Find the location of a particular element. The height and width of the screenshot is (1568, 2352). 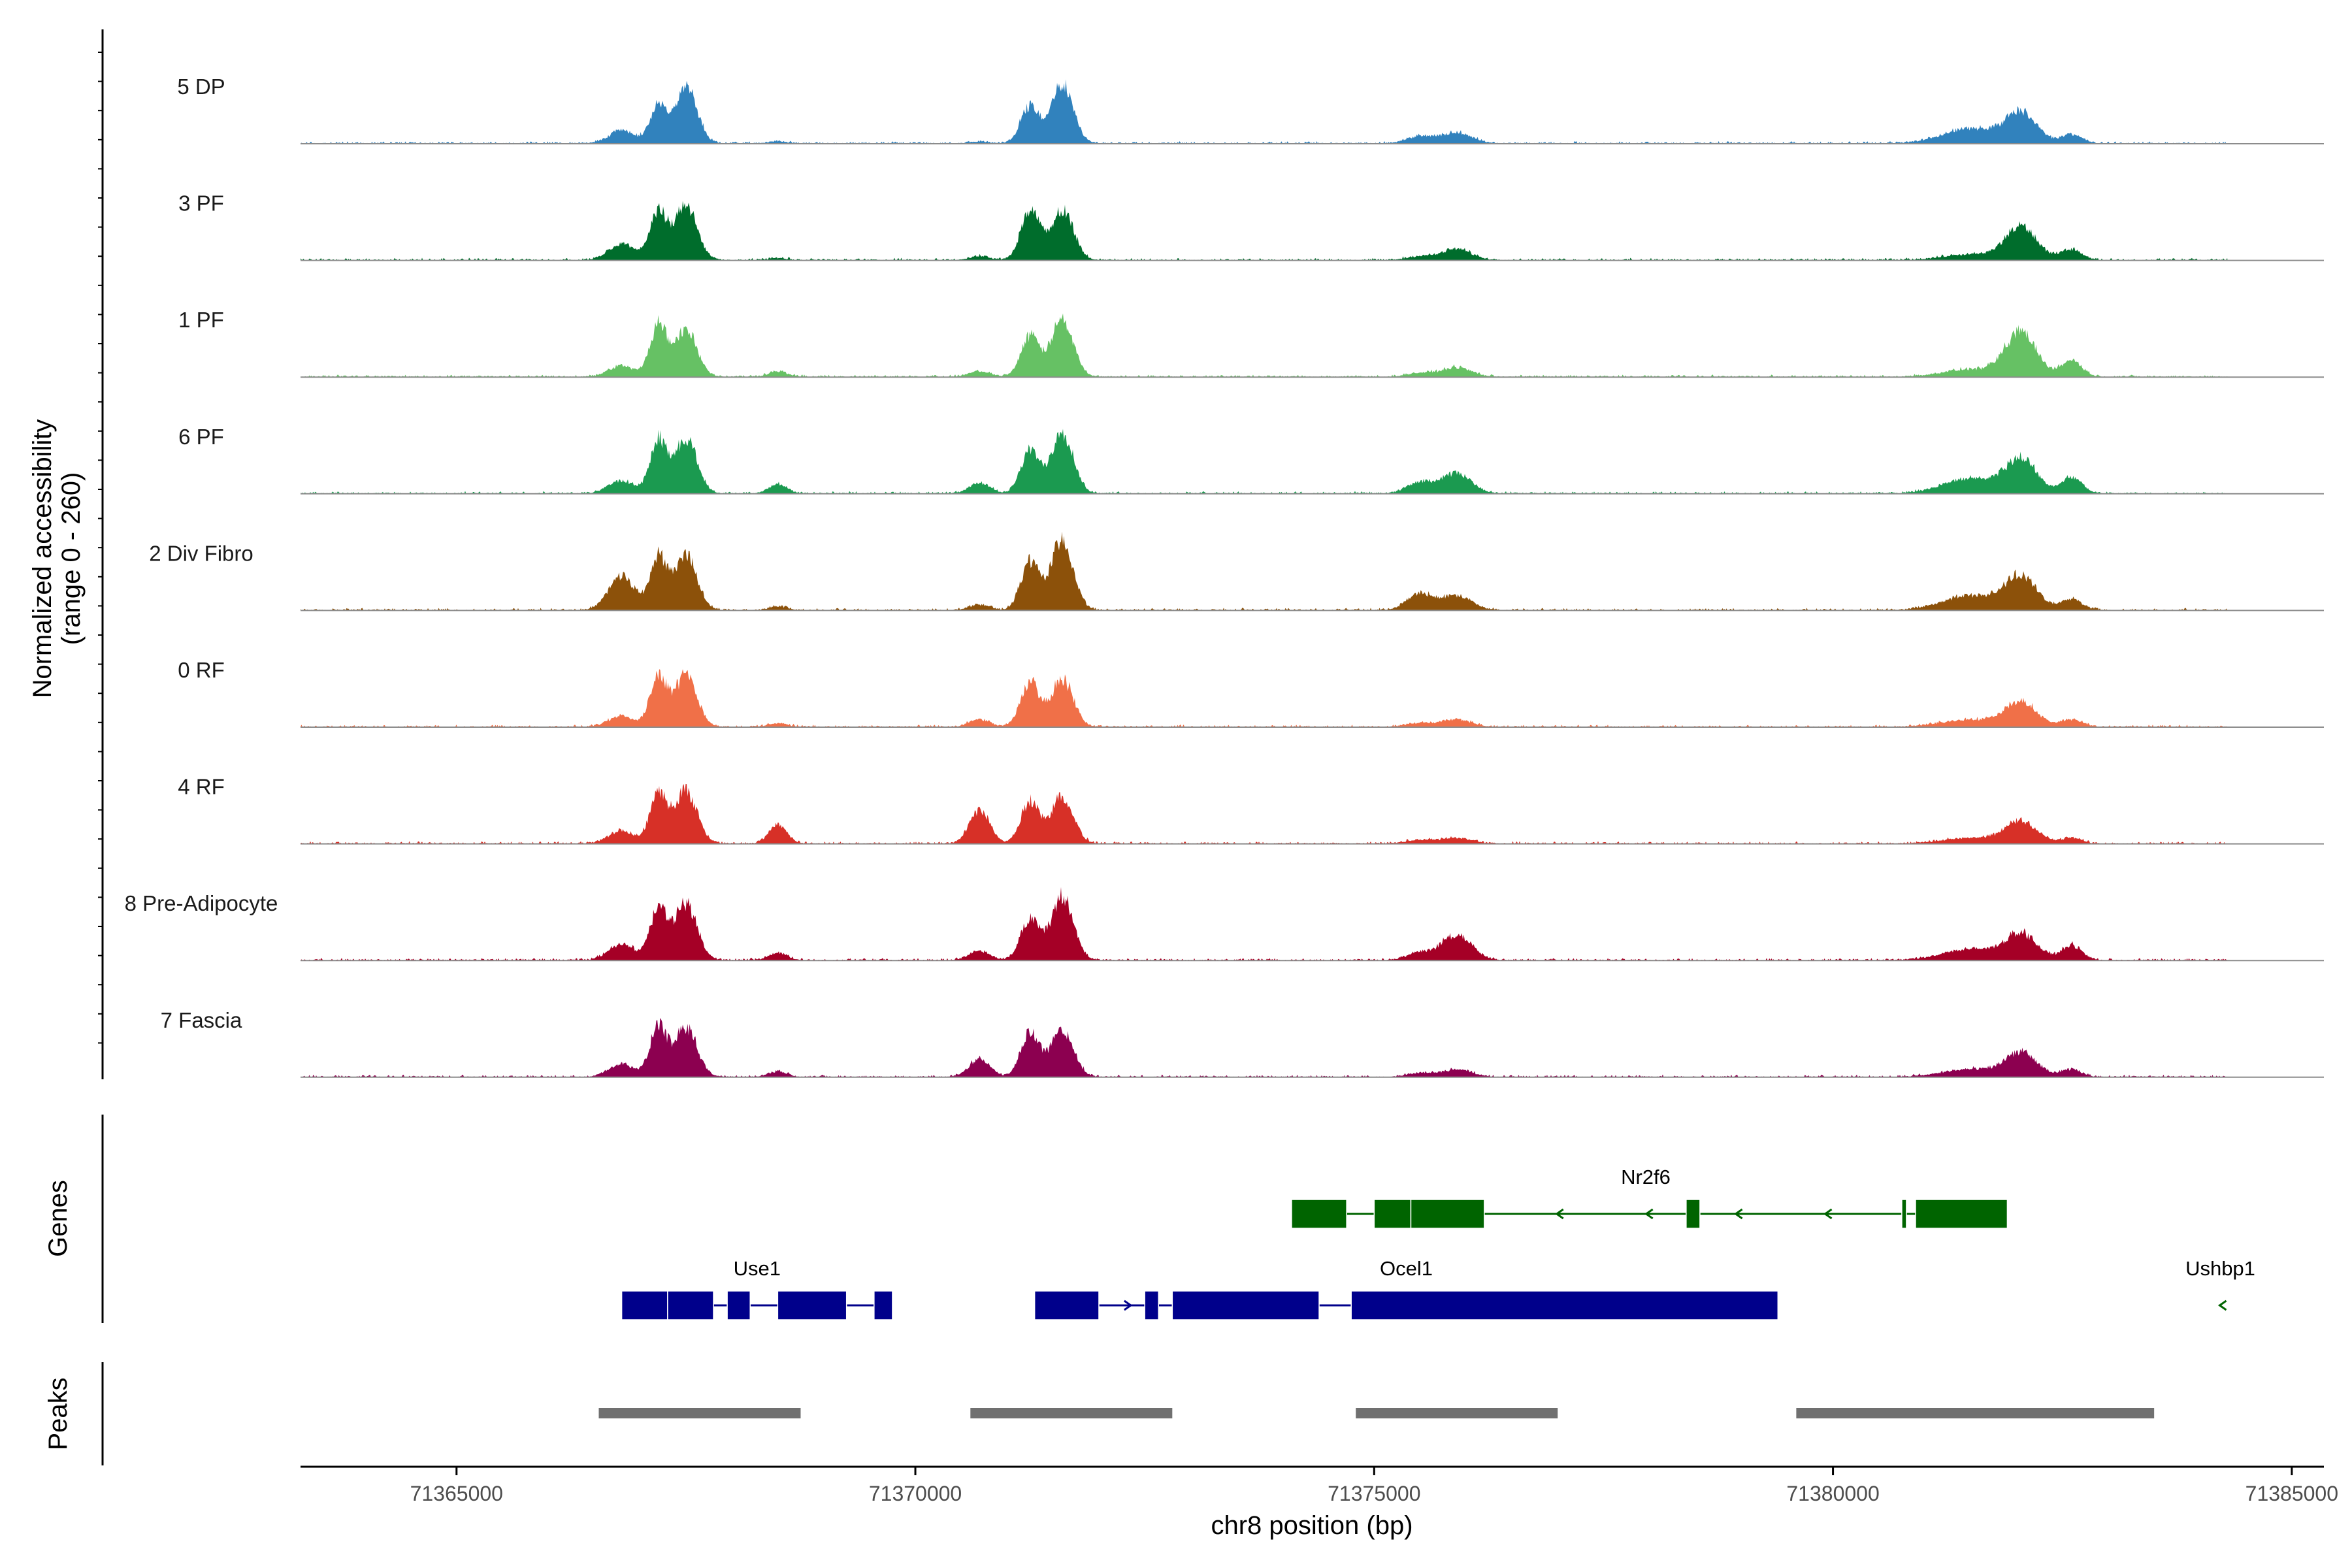

x-tick-label: 71380000 is located at coordinates (1832, 1493).